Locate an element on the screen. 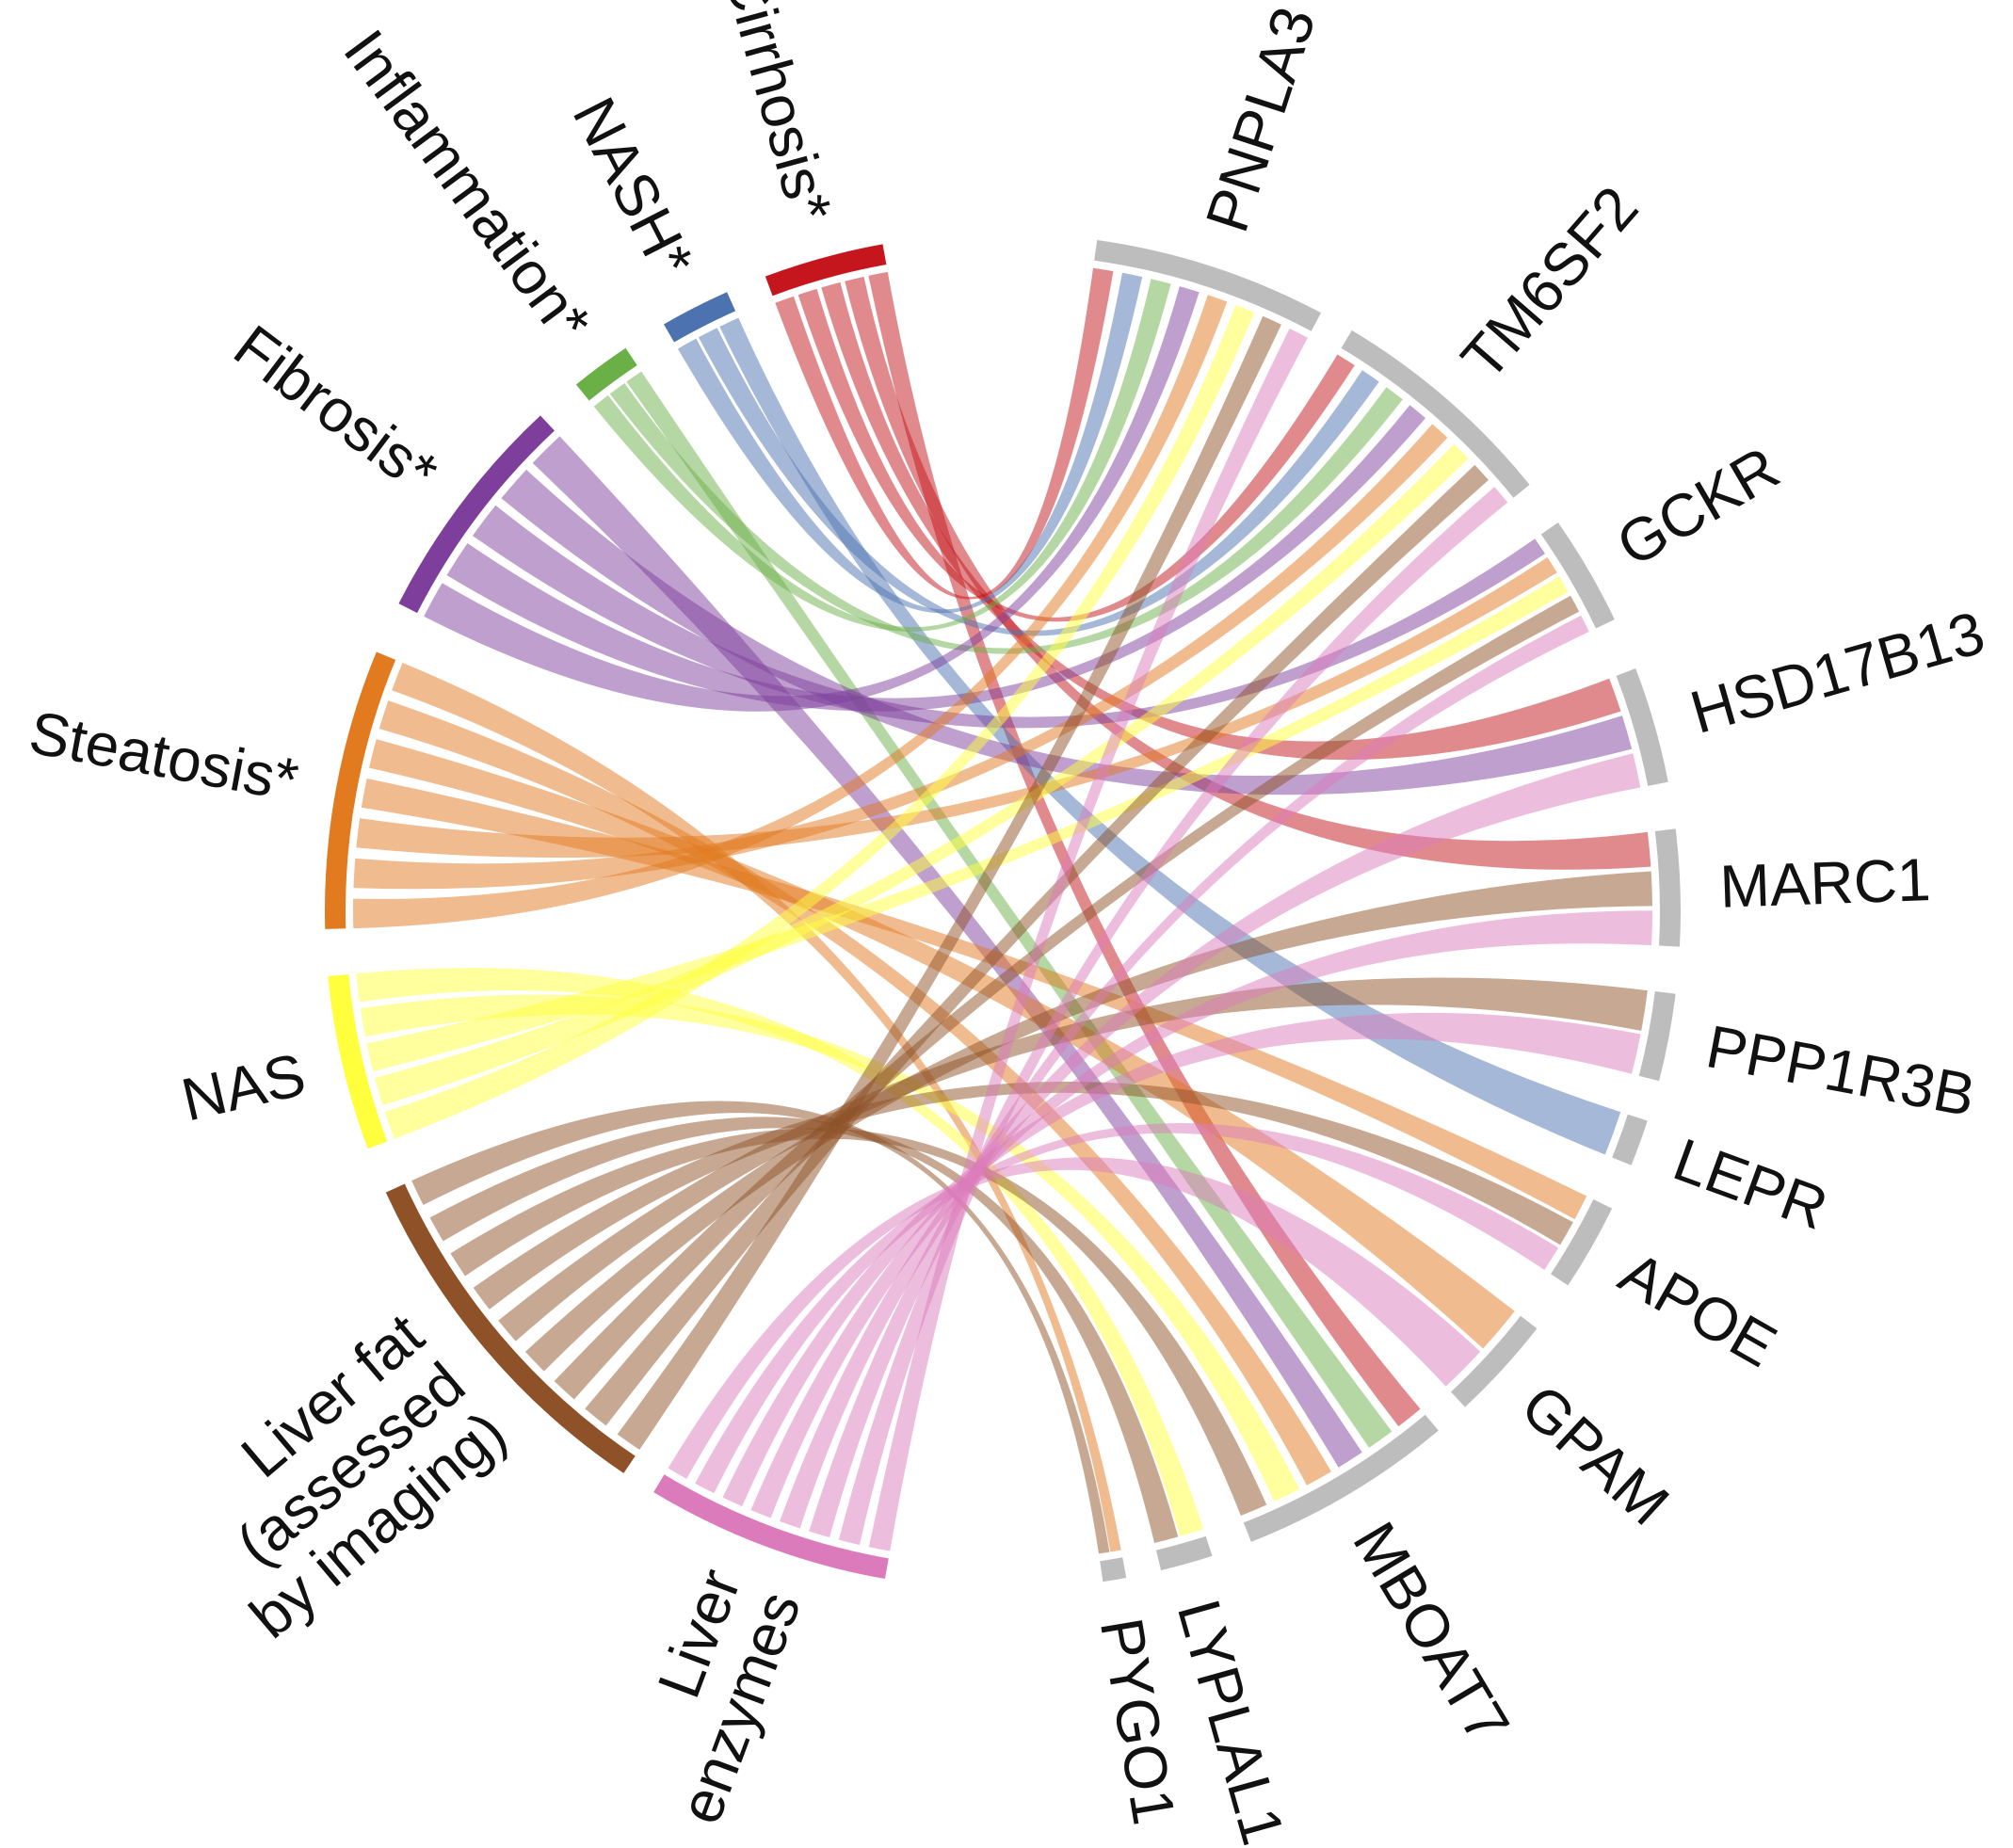  label-mboat7: MBOAT7 is located at coordinates (1431, 1633).